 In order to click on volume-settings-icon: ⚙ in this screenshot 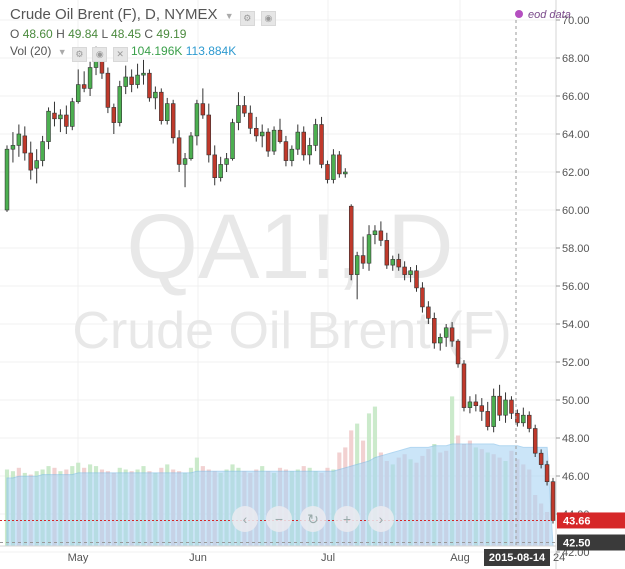, I will do `click(79, 54)`.